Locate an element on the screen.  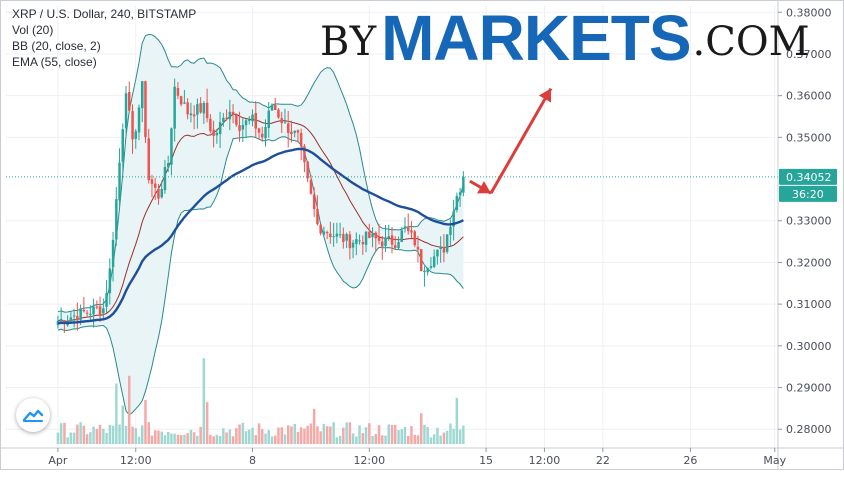
time-axis: Apr 12:00 8 12:00 15 12:00 22 26 May is located at coordinates (417, 457).